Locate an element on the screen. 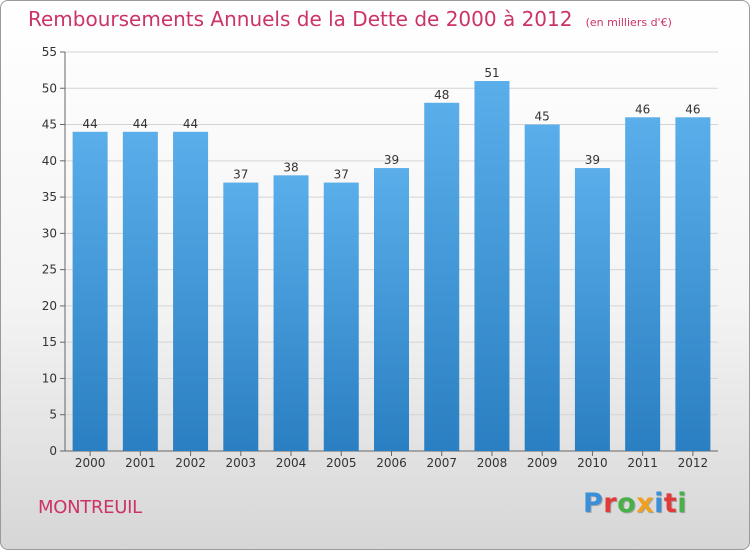 This screenshot has height=550, width=750. x-tick-label: 2007 is located at coordinates (441, 463).